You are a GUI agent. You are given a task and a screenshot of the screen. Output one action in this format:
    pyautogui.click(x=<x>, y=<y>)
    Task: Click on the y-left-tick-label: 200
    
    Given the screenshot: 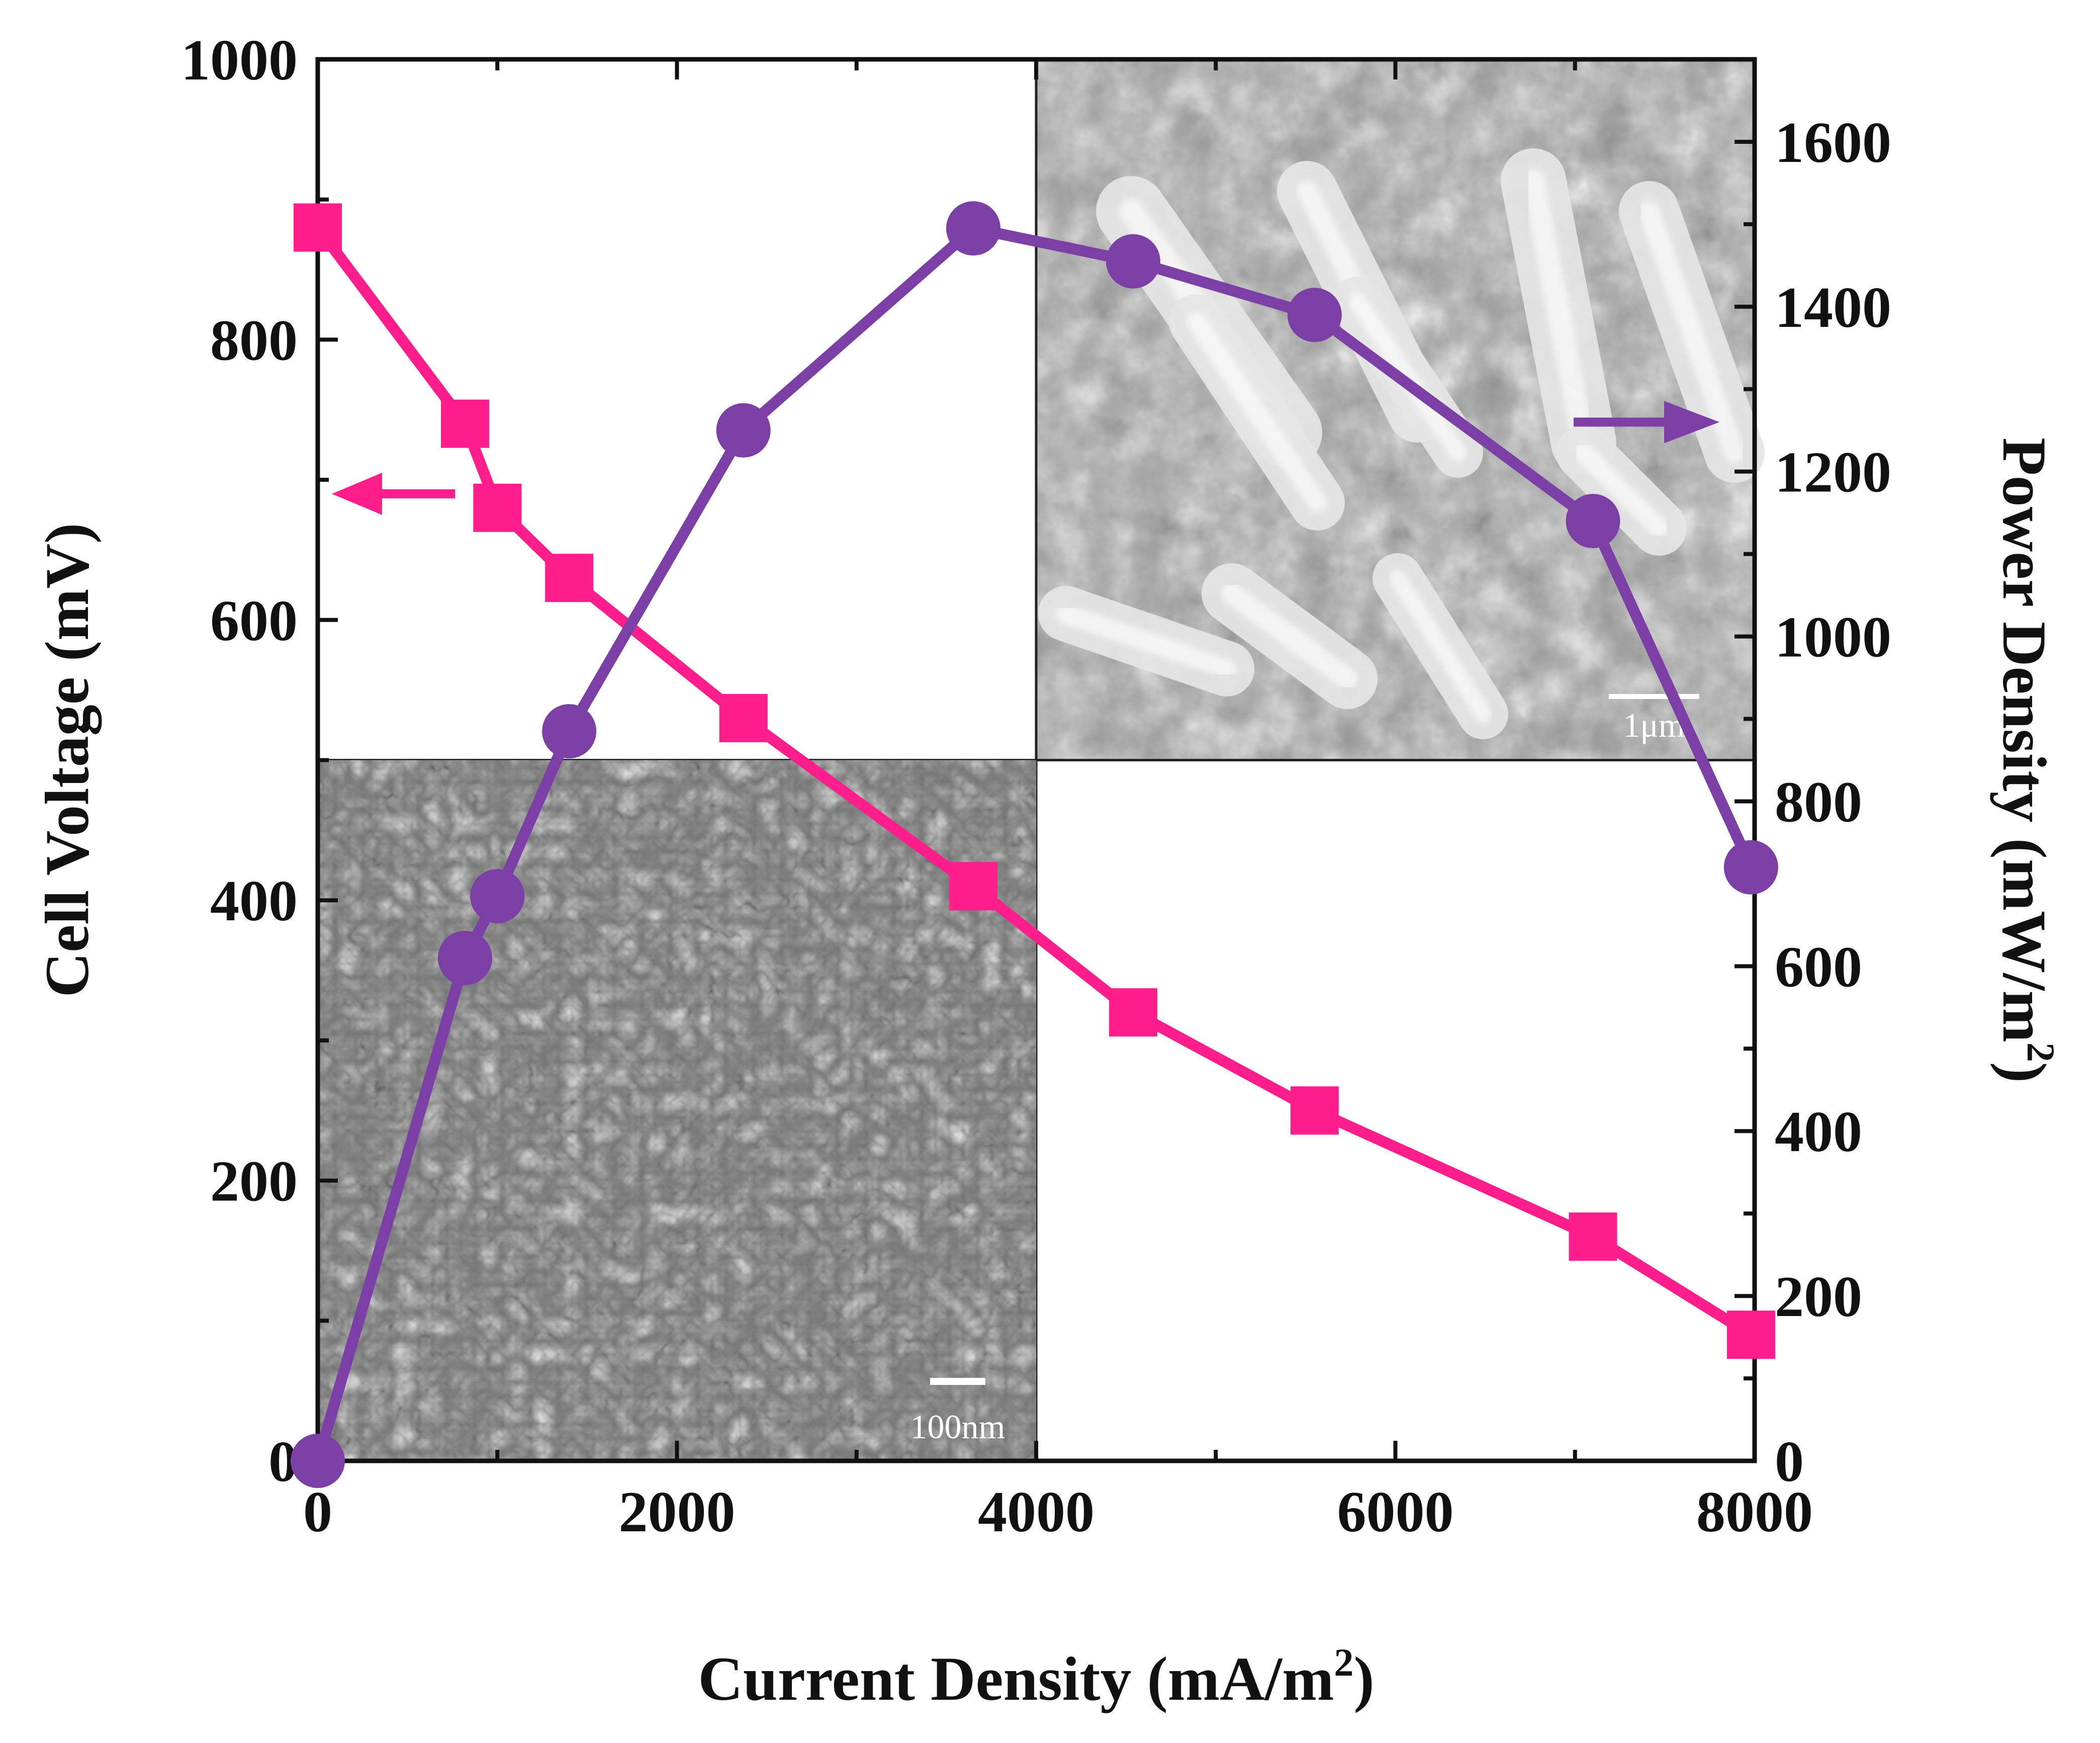 What is the action you would take?
    pyautogui.click(x=254, y=1182)
    